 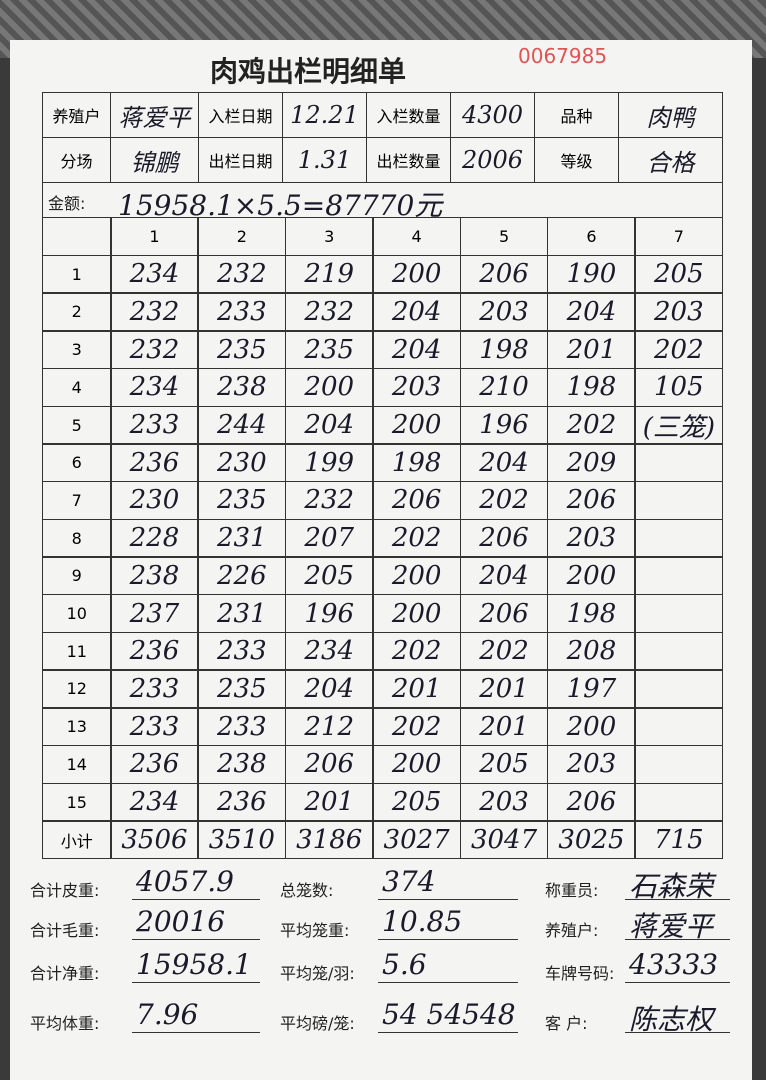 What do you see at coordinates (679, 425) in the screenshot?
I see `weight-cell: (三笼)` at bounding box center [679, 425].